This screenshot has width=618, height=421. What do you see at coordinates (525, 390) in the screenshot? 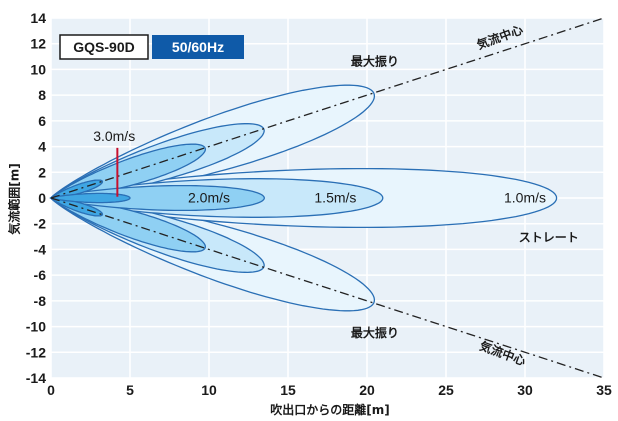
I see `x-tick-label: 30` at bounding box center [525, 390].